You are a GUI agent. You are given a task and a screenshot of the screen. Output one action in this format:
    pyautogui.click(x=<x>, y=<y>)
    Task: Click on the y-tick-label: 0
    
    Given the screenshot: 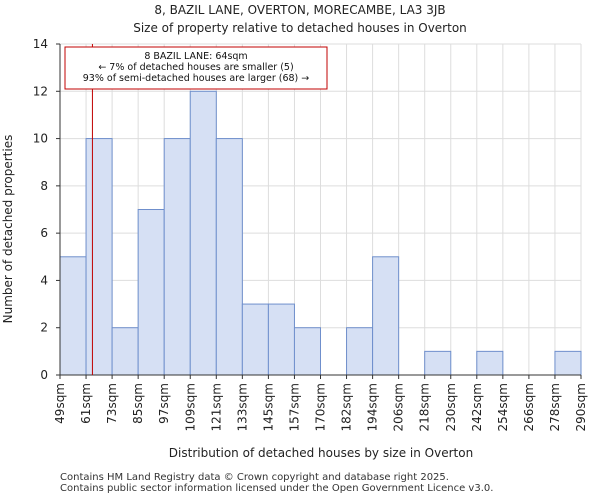 What is the action you would take?
    pyautogui.click(x=44, y=375)
    